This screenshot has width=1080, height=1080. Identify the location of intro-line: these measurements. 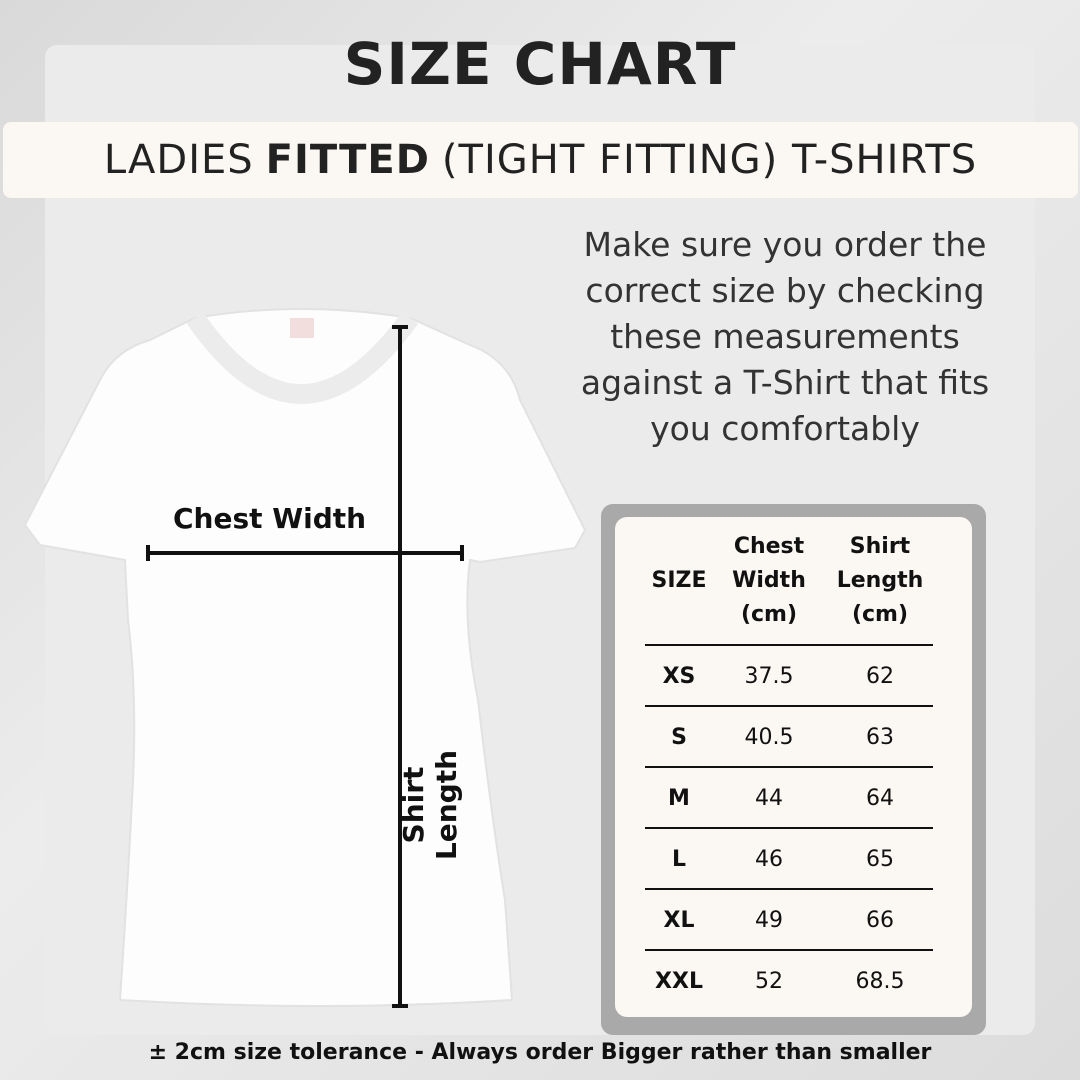
(785, 336).